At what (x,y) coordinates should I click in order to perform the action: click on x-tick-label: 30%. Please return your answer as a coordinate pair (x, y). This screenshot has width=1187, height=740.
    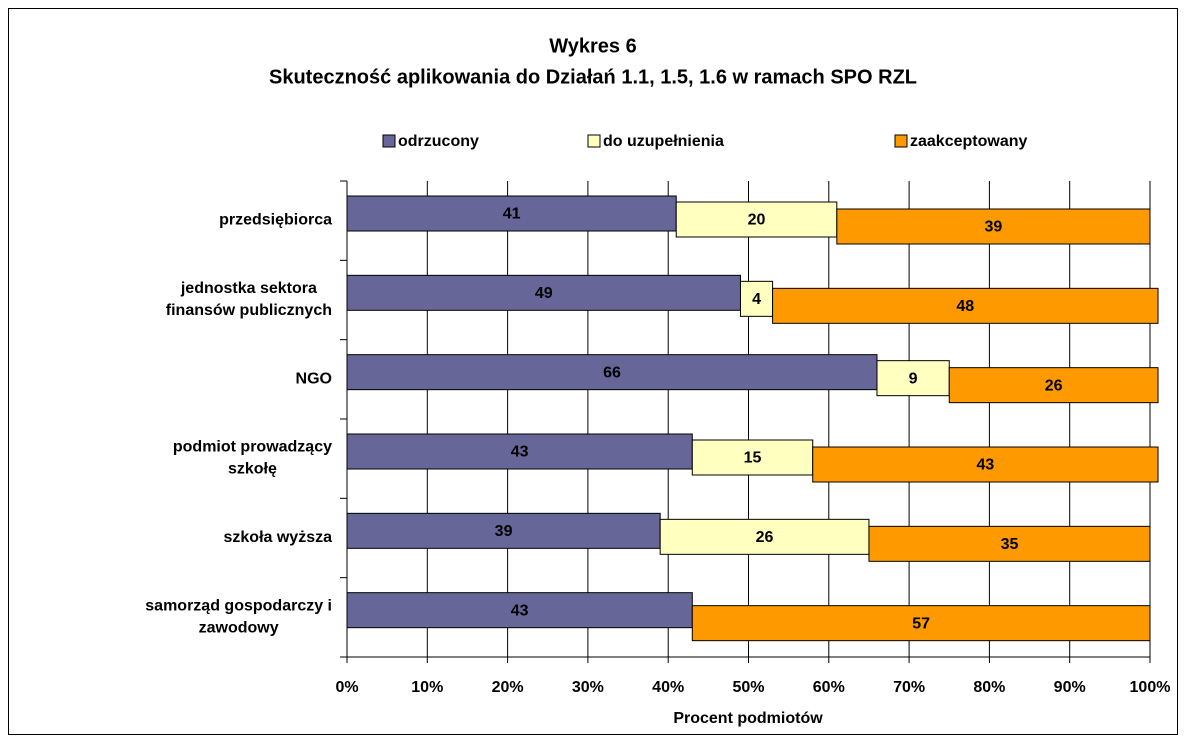
    Looking at the image, I should click on (588, 687).